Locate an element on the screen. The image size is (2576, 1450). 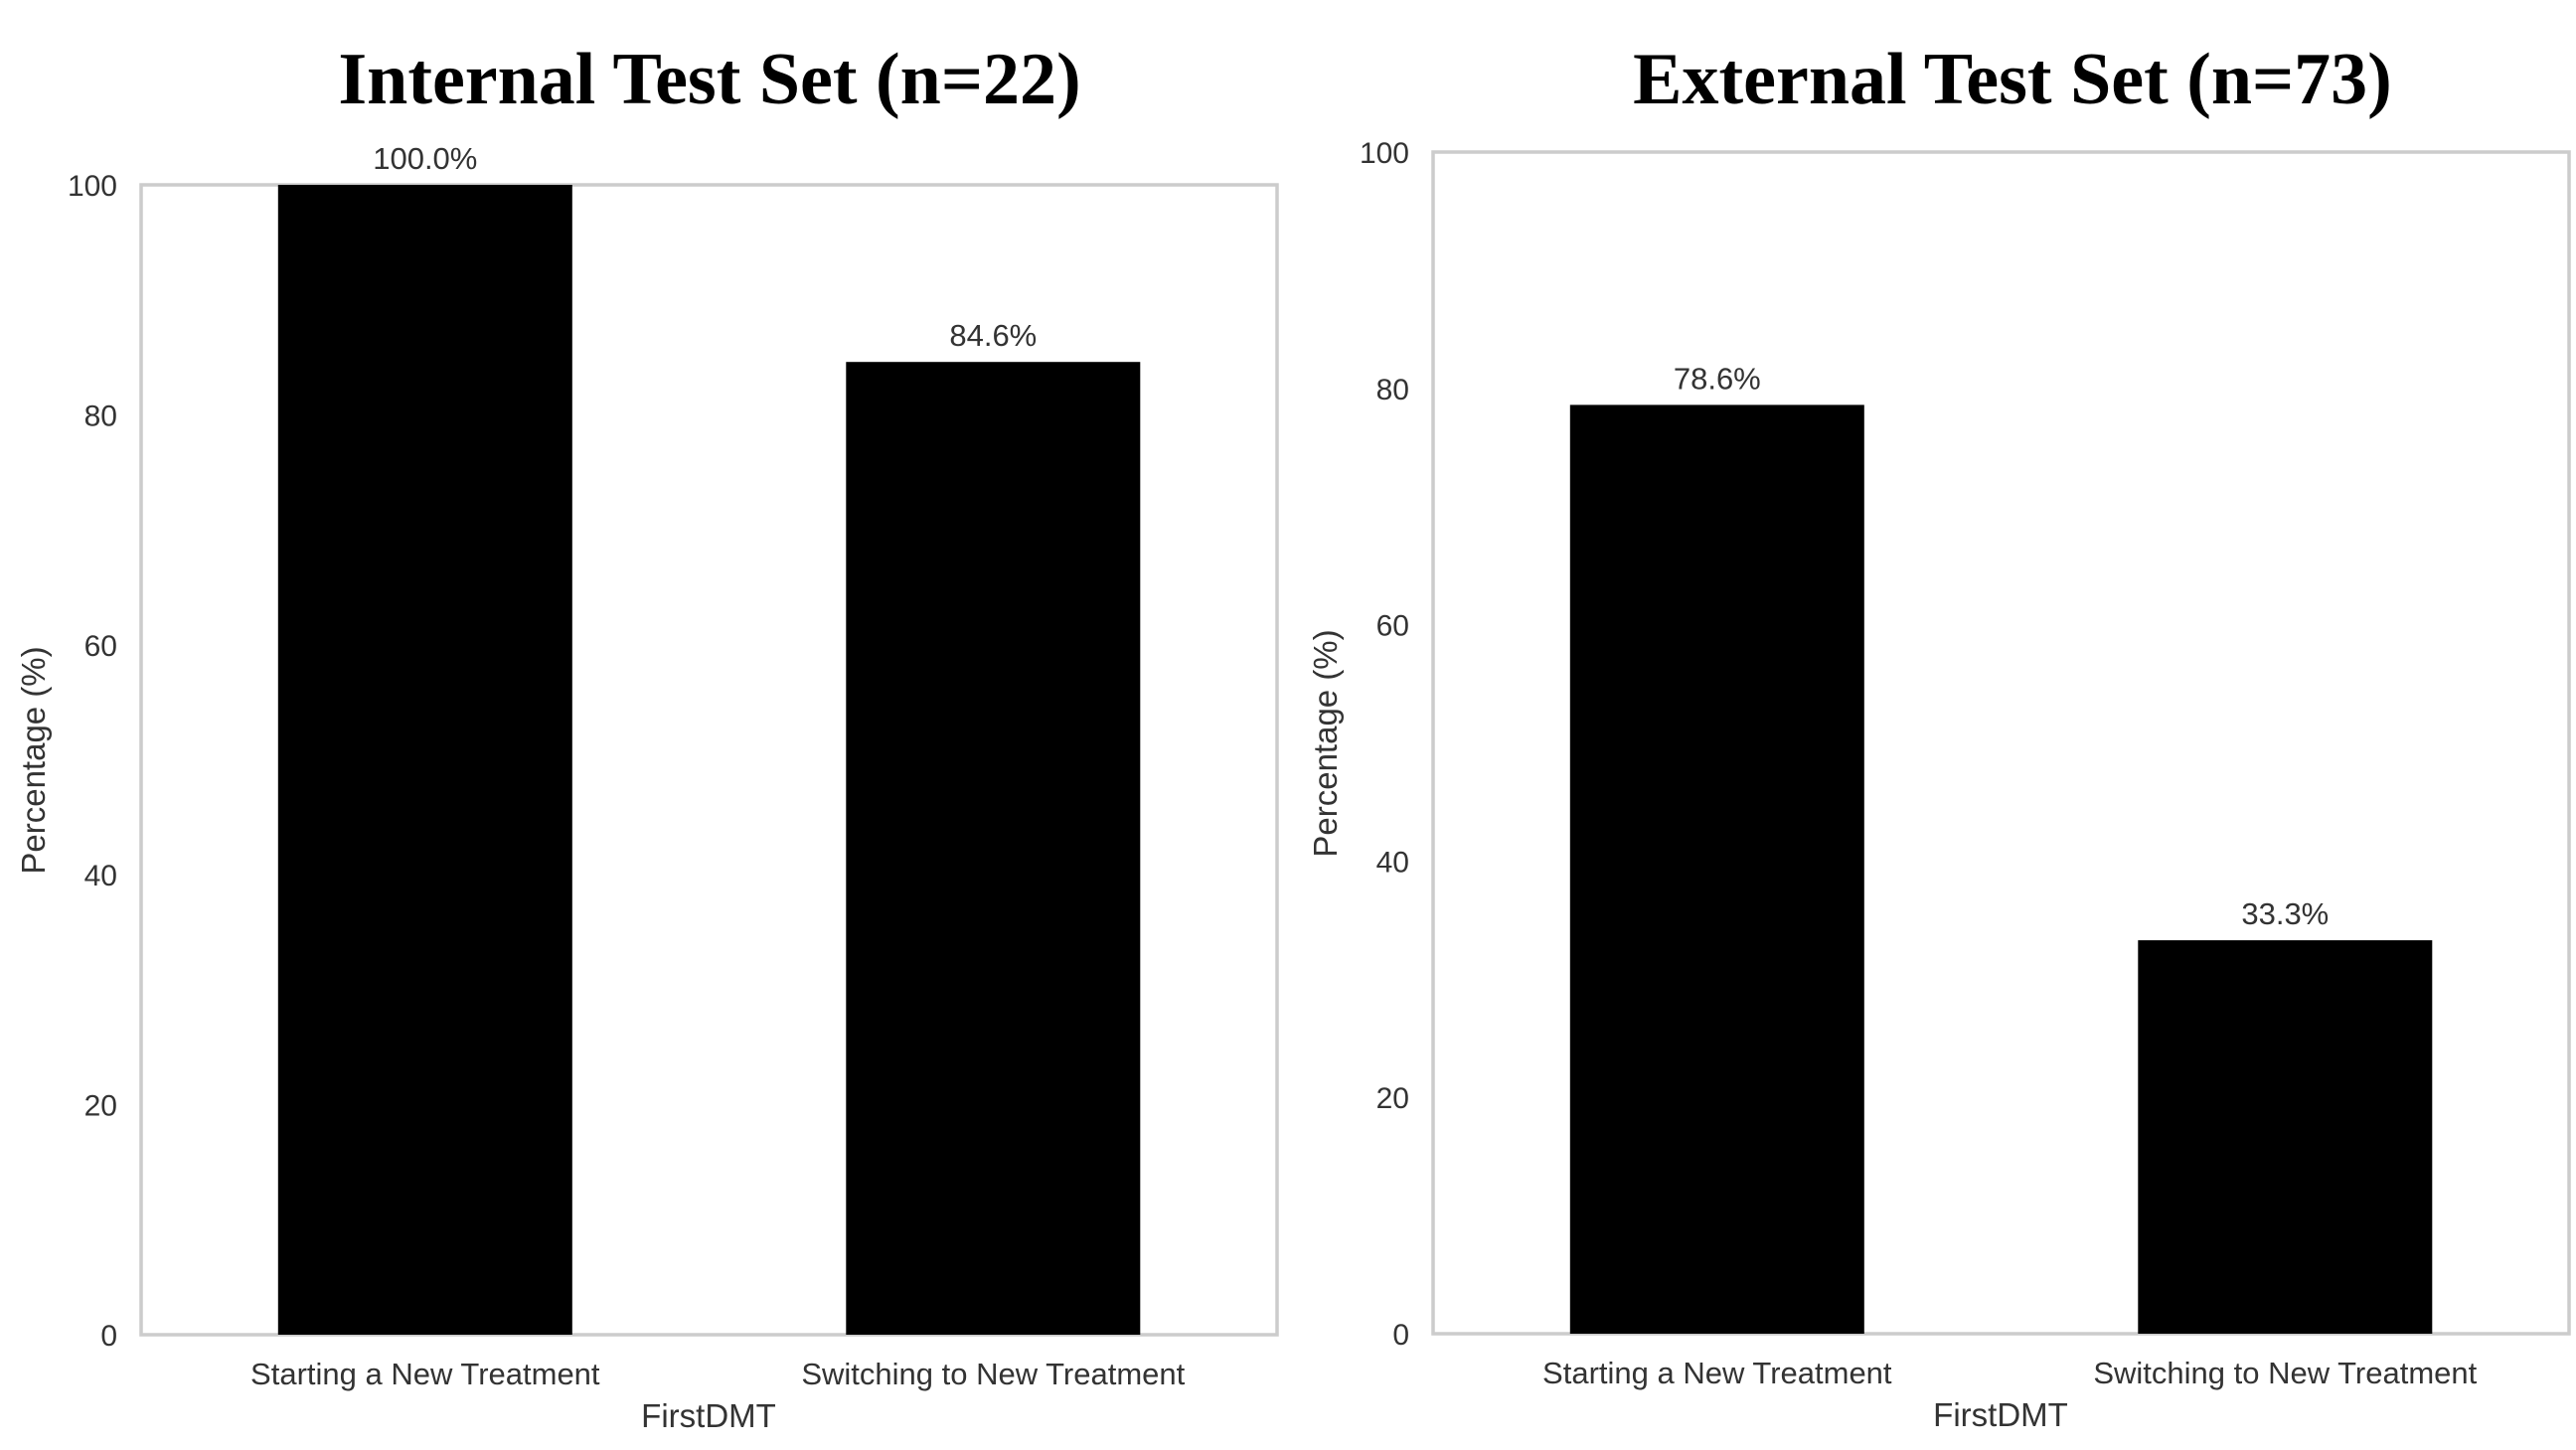
chart-title: External Test Set (n=73) is located at coordinates (2012, 79).